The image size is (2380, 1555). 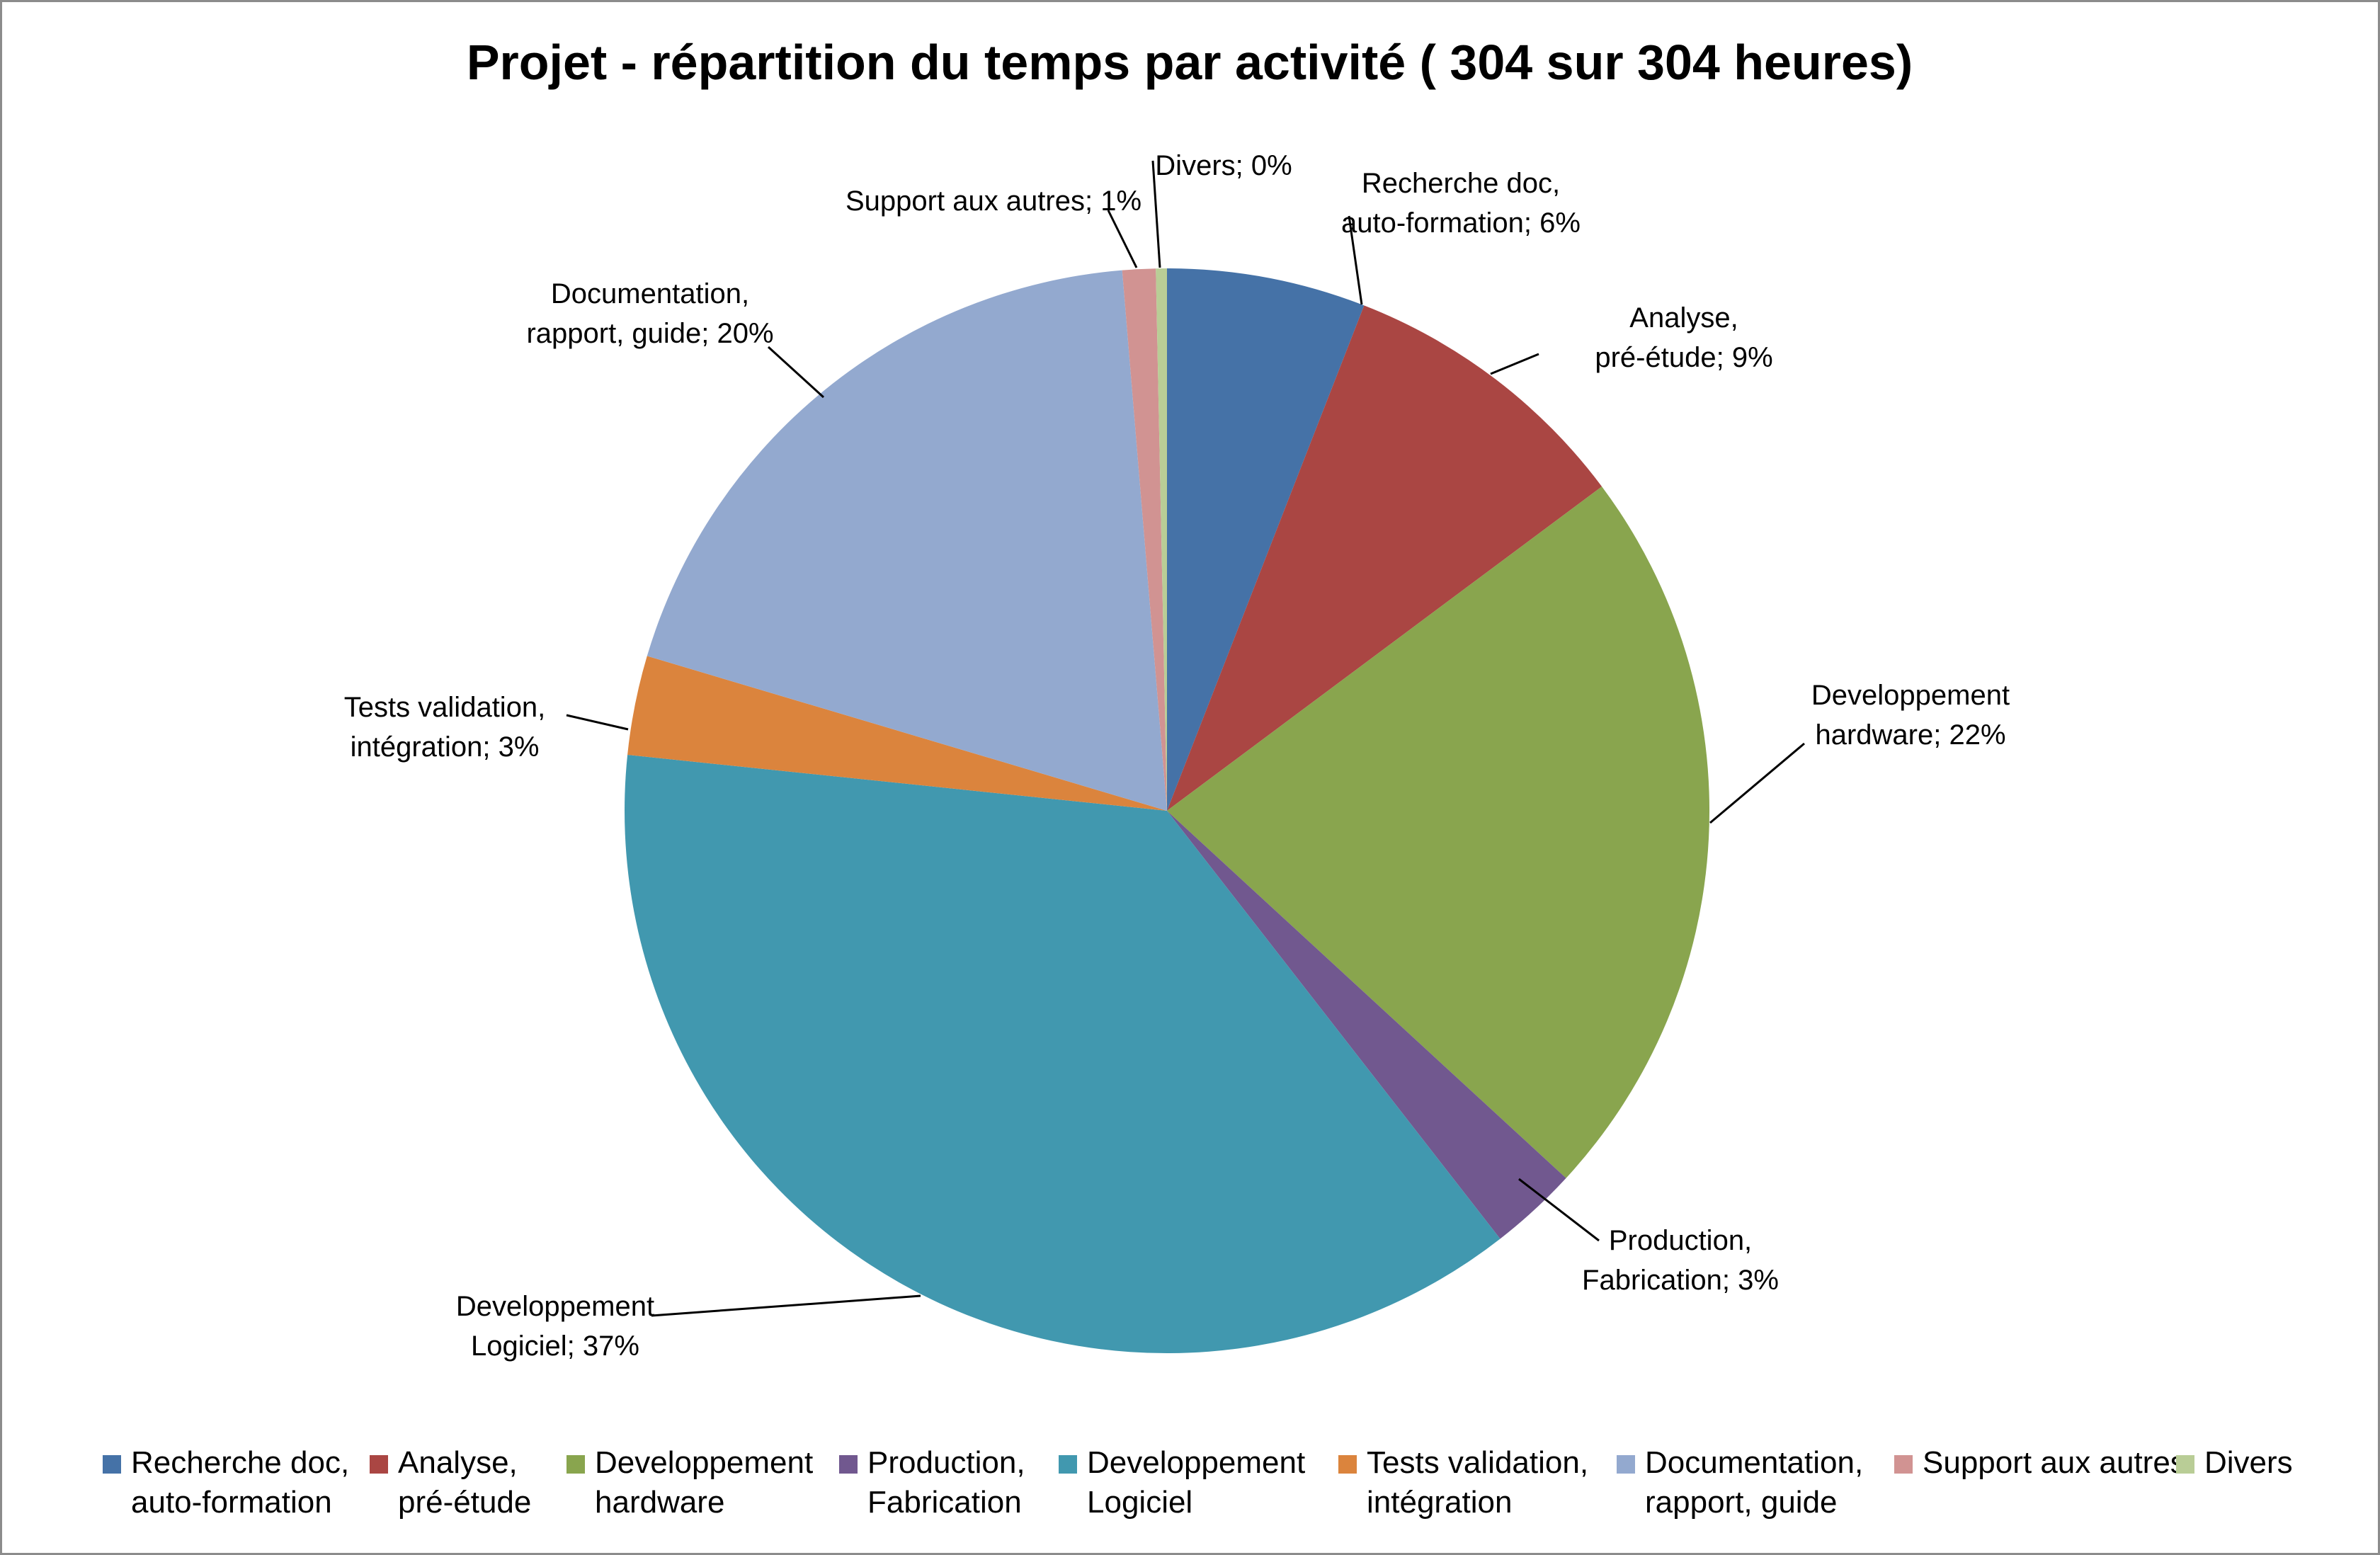 What do you see at coordinates (2054, 1463) in the screenshot?
I see `legend-entry: Support aux autres` at bounding box center [2054, 1463].